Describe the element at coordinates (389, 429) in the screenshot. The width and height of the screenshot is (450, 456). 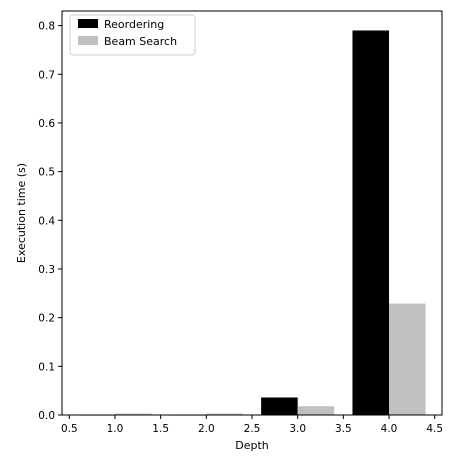
I see `x-tick-label: 4.0` at that location.